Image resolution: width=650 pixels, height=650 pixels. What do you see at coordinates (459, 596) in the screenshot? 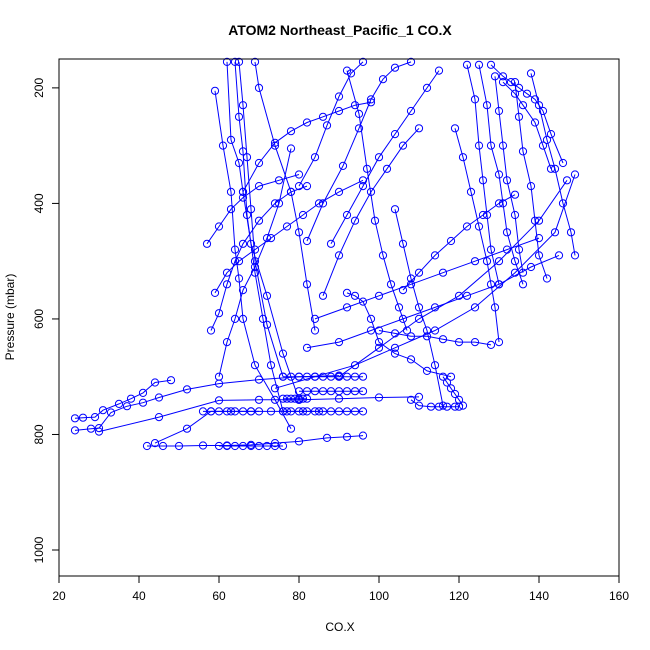
I see `x-tick-label: 120` at bounding box center [459, 596].